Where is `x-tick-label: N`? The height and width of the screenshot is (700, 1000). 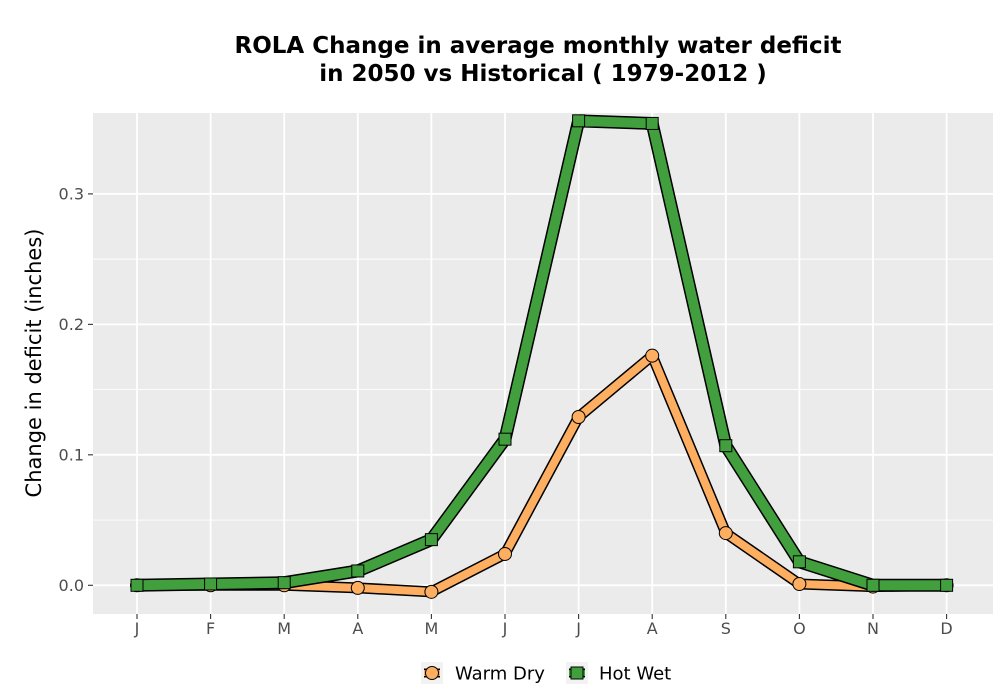 x-tick-label: N is located at coordinates (873, 628).